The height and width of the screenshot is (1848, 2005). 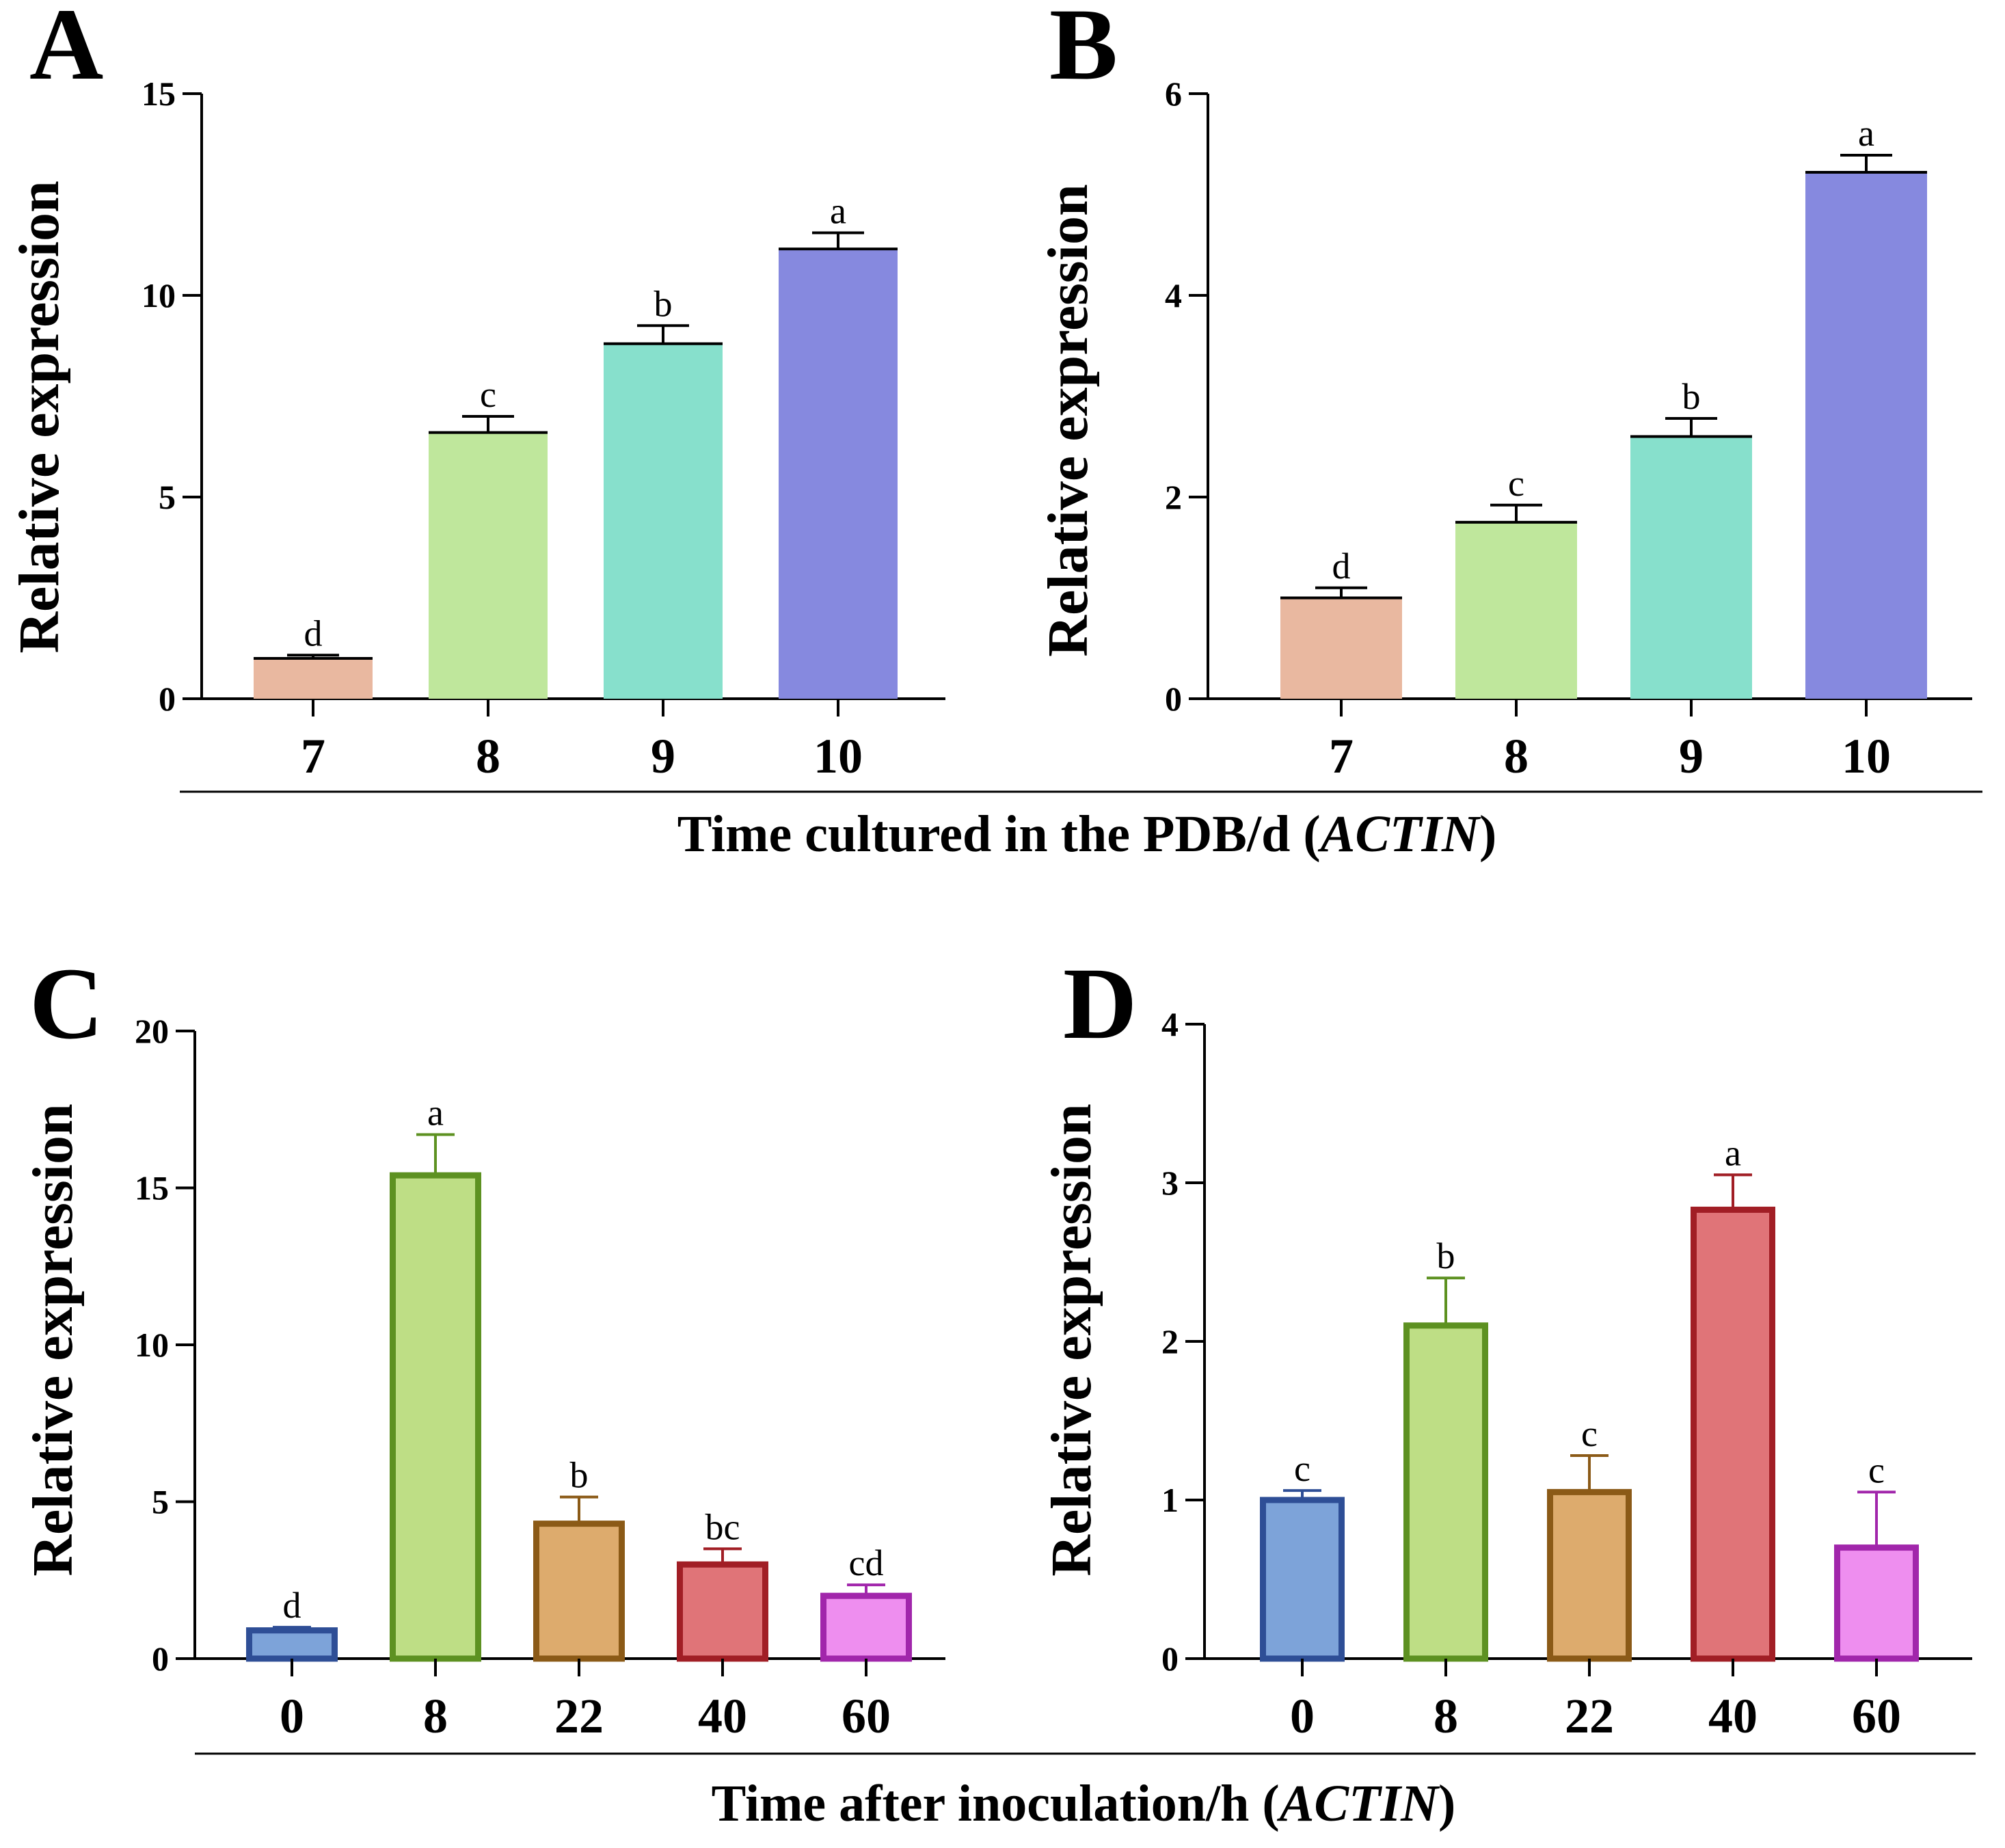 I want to click on ytick-label-b: 2, so click(x=1173, y=497).